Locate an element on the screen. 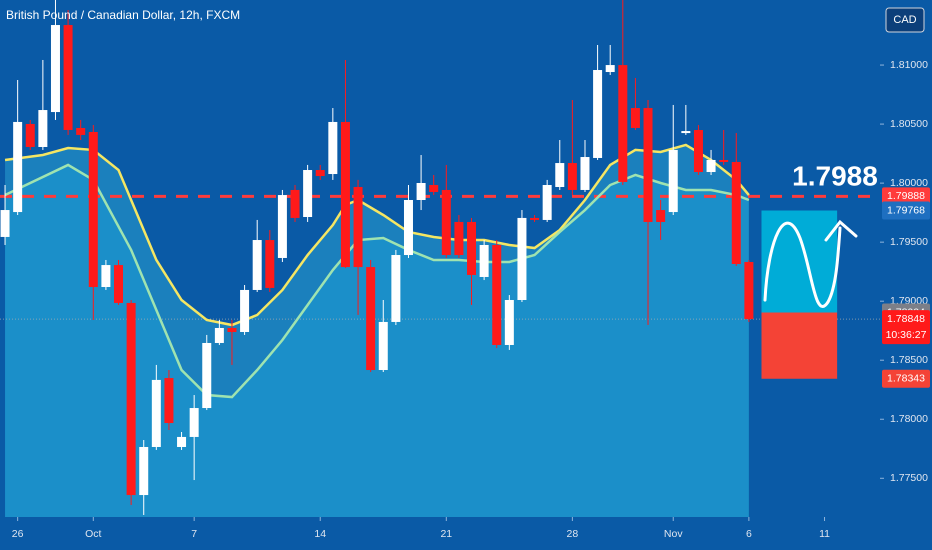 The width and height of the screenshot is (932, 550). target-zone is located at coordinates (799, 261).